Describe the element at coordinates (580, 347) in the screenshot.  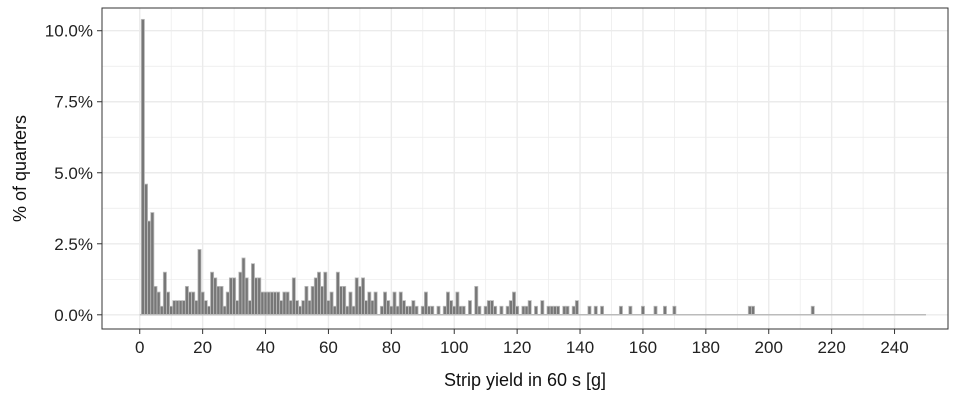
I see `x-tick-label: 140` at that location.